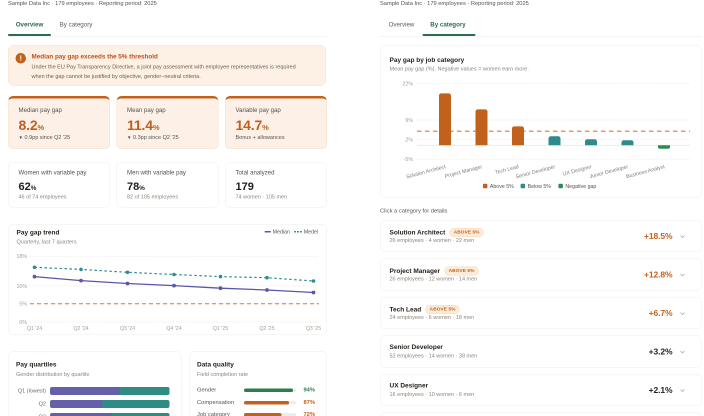  What do you see at coordinates (463, 172) in the screenshot?
I see `svg-text: Project Manager` at bounding box center [463, 172].